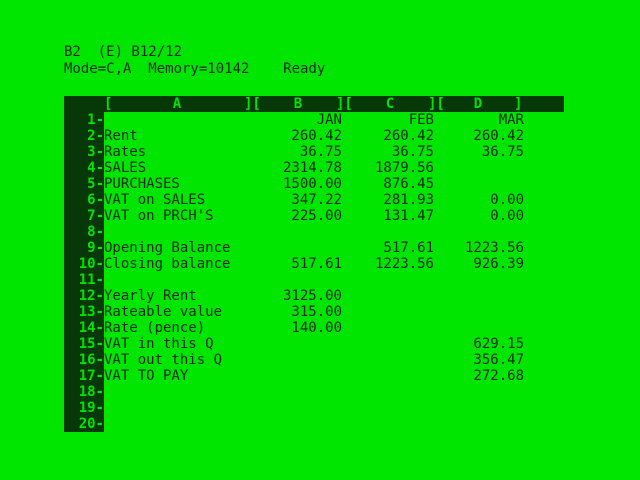 The height and width of the screenshot is (480, 640). What do you see at coordinates (177, 104) in the screenshot?
I see `column-header-a: A` at bounding box center [177, 104].